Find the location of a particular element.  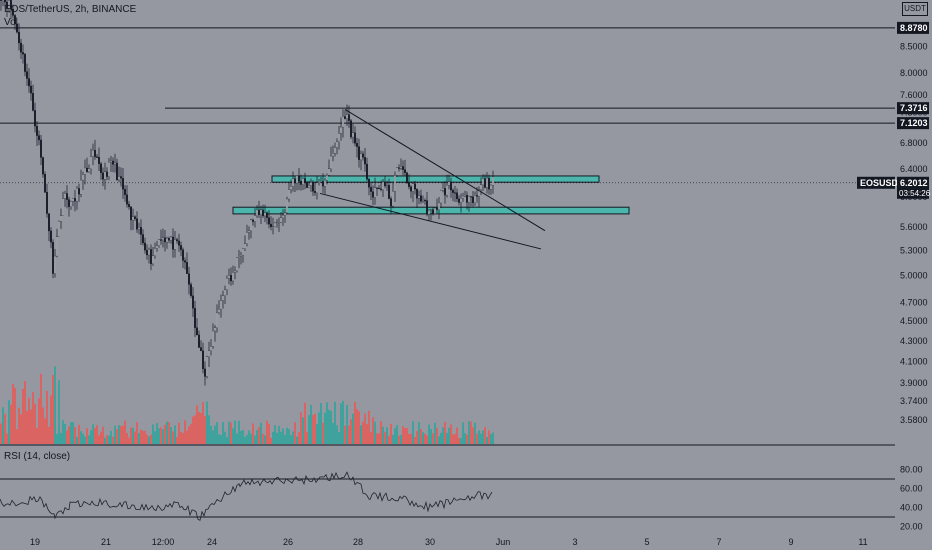

price-tick-label: 8.5000 is located at coordinates (914, 47).